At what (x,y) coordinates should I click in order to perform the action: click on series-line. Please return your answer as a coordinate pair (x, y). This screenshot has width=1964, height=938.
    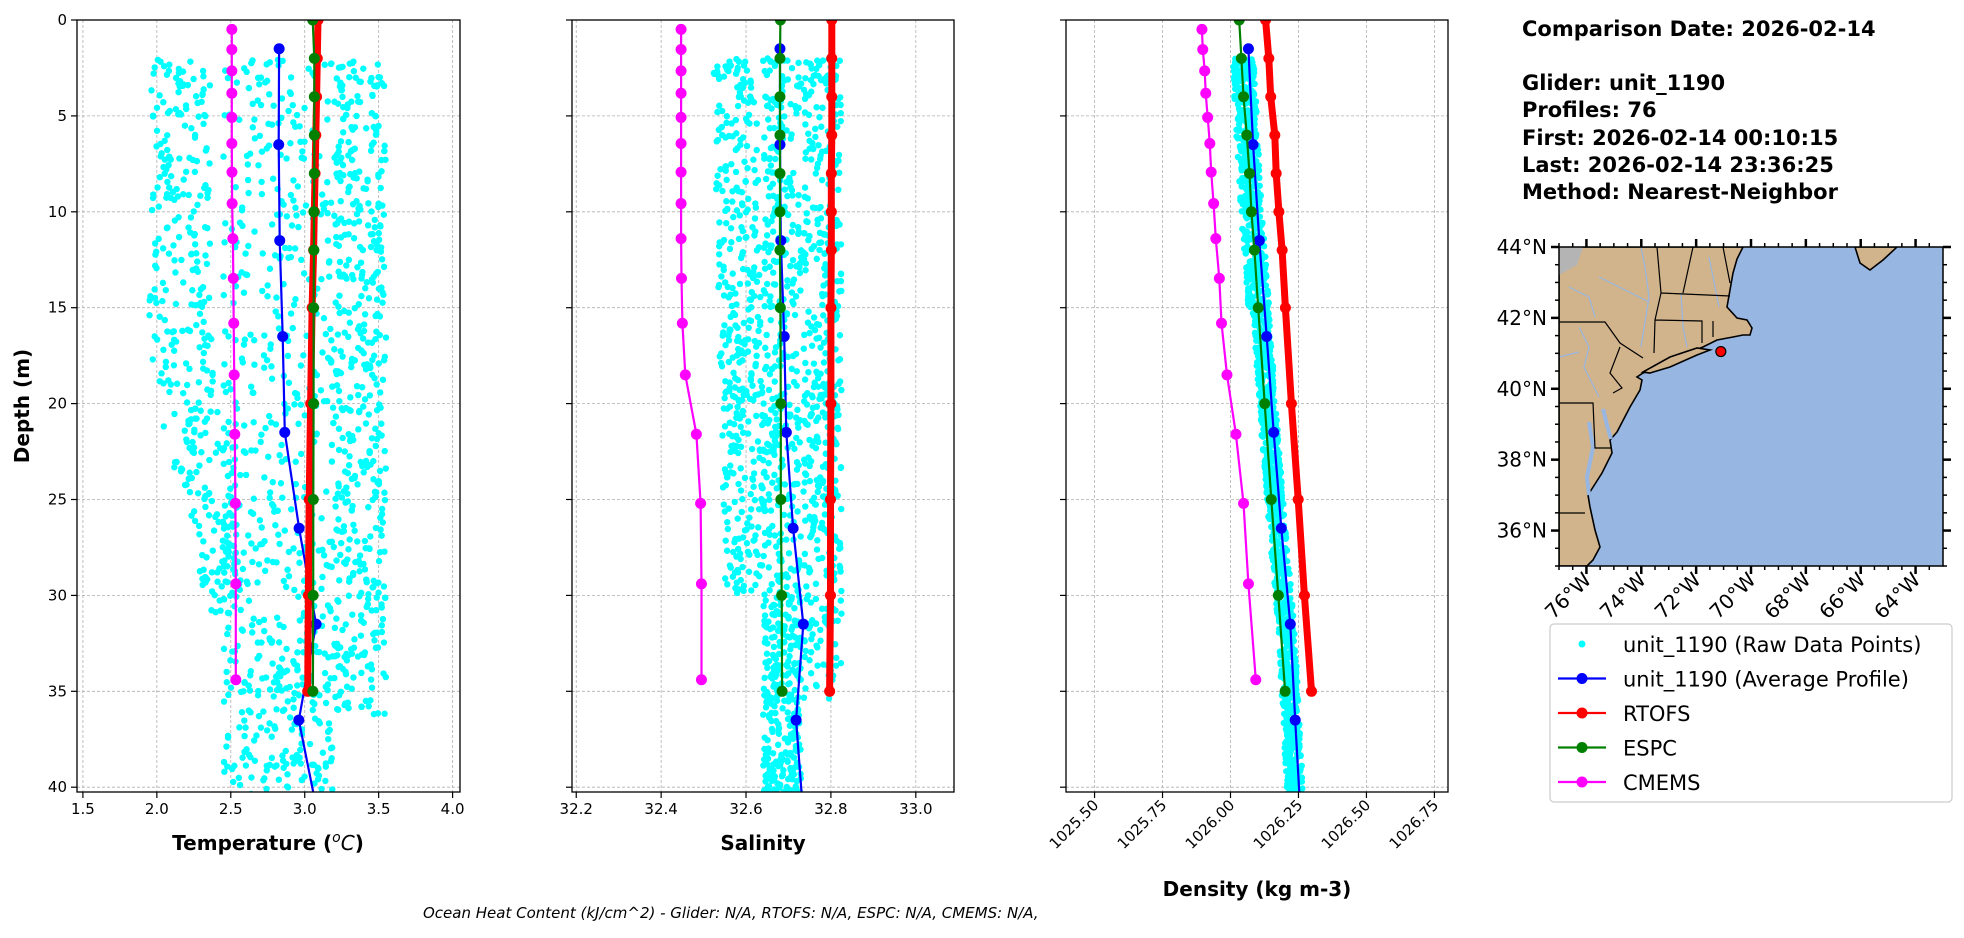
    Looking at the image, I should click on (691, 354).